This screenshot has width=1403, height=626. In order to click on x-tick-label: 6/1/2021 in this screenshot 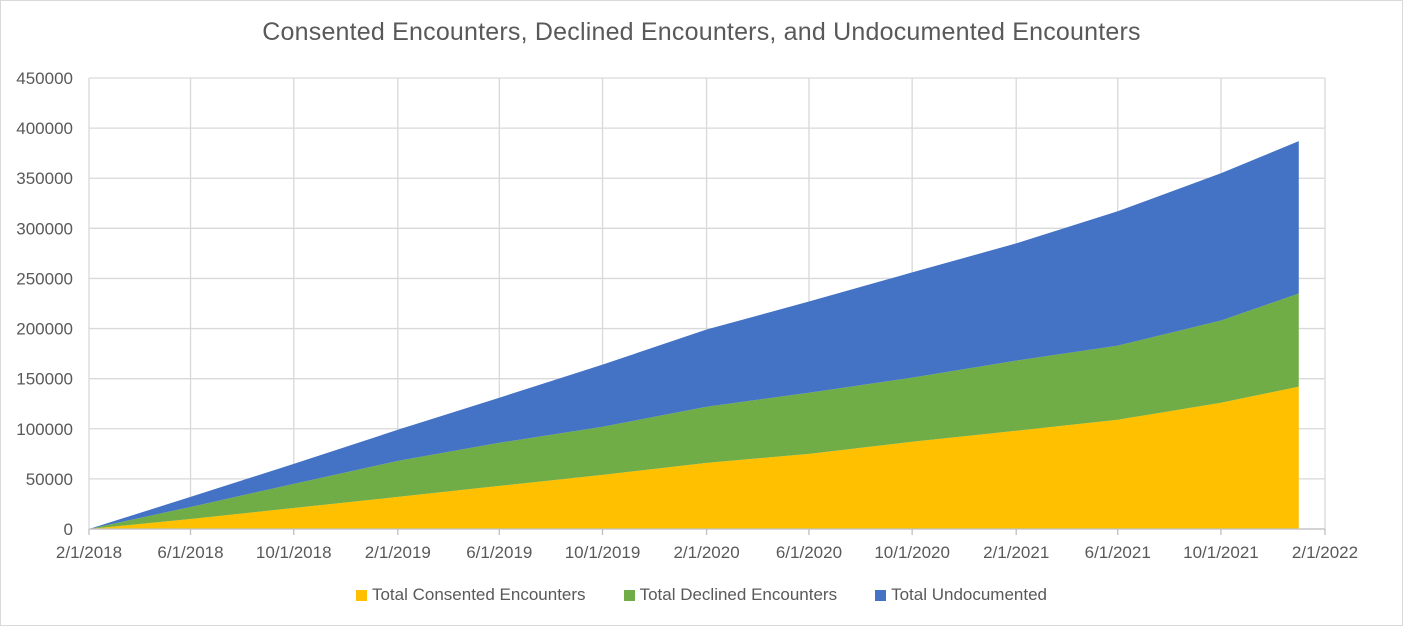, I will do `click(1118, 552)`.